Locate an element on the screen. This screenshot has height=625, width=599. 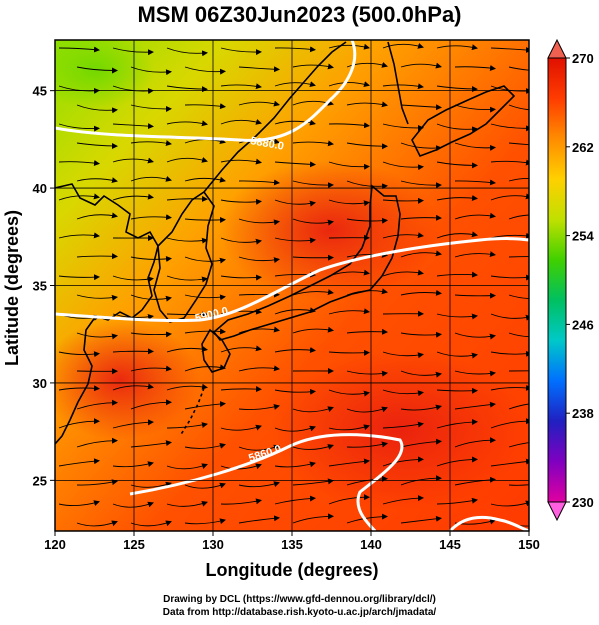
x-axis-ticks: 120 125 130 135 140 145 150 is located at coordinates (292, 541).